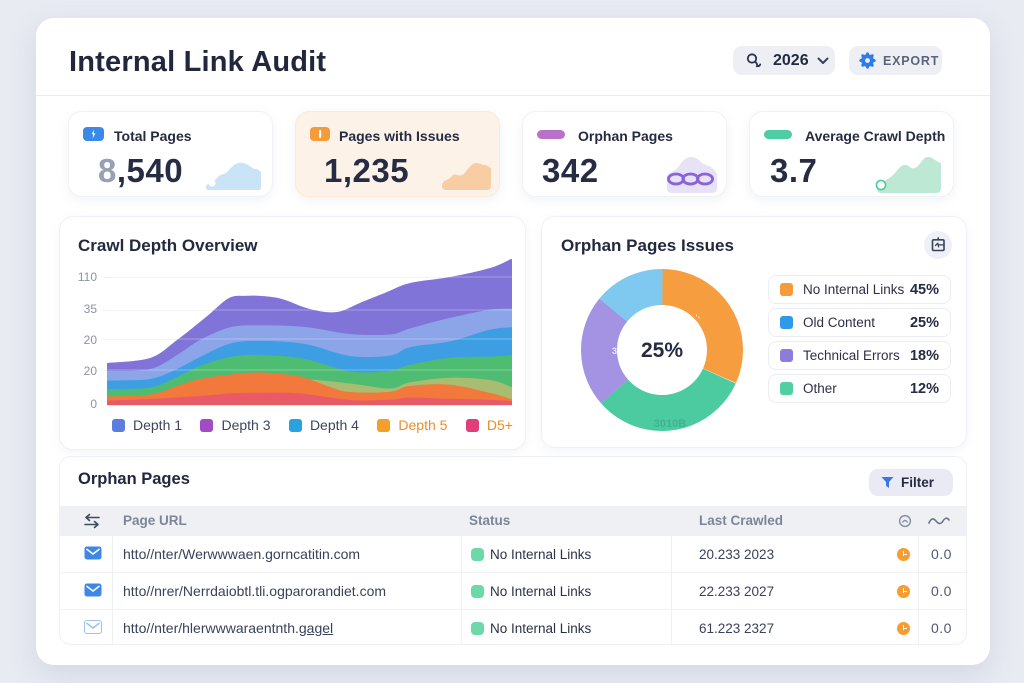  What do you see at coordinates (670, 424) in the screenshot?
I see `svg-text: 3010B` at bounding box center [670, 424].